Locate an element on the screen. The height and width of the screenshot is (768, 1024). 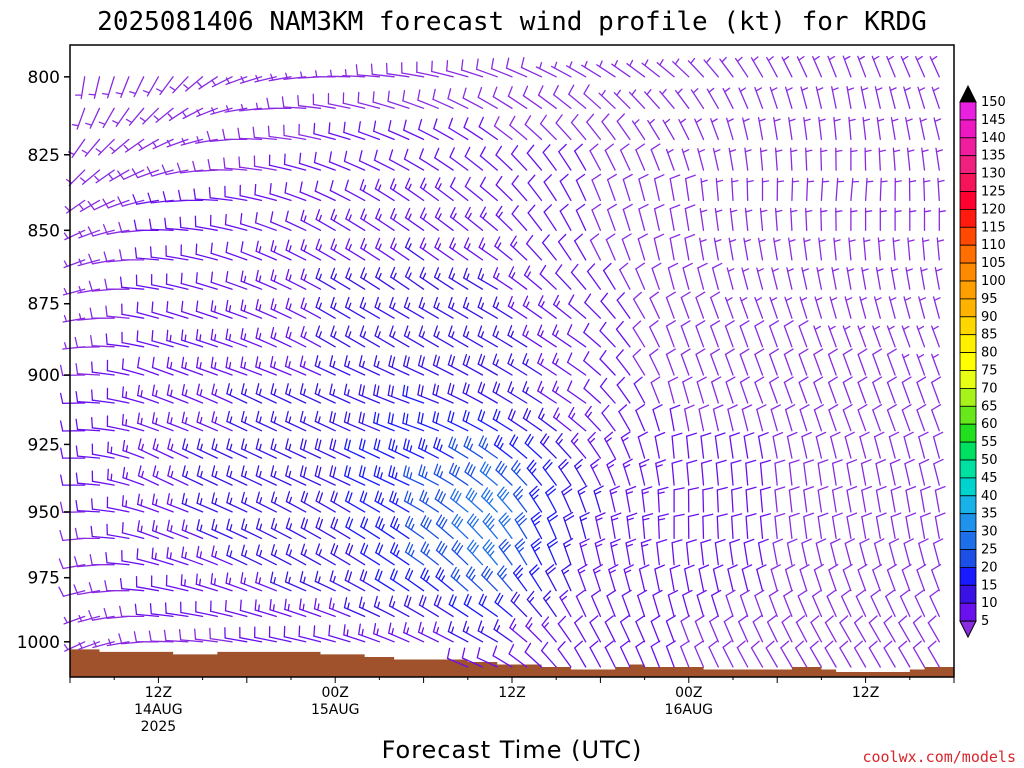
y-tick-label: 975 is located at coordinates (44, 579).